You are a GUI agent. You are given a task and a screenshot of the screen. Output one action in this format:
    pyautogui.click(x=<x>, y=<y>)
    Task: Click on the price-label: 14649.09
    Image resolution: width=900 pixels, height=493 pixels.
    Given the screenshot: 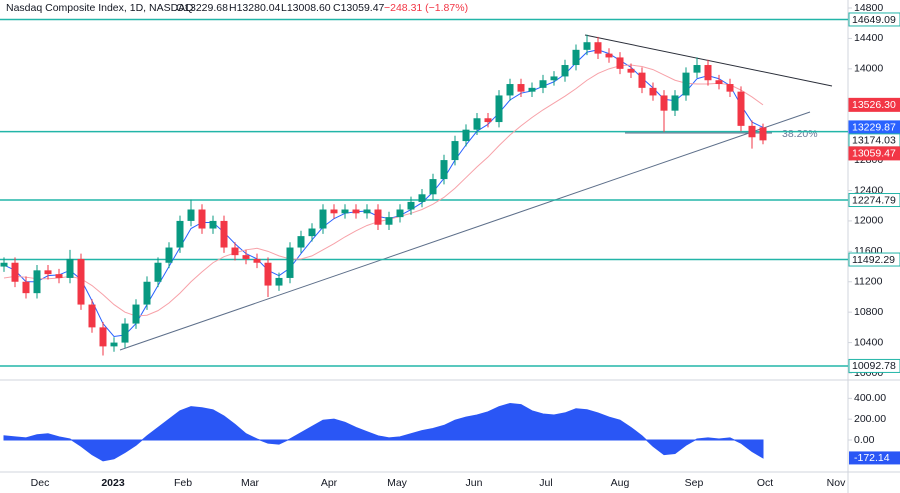 What is the action you would take?
    pyautogui.click(x=874, y=20)
    